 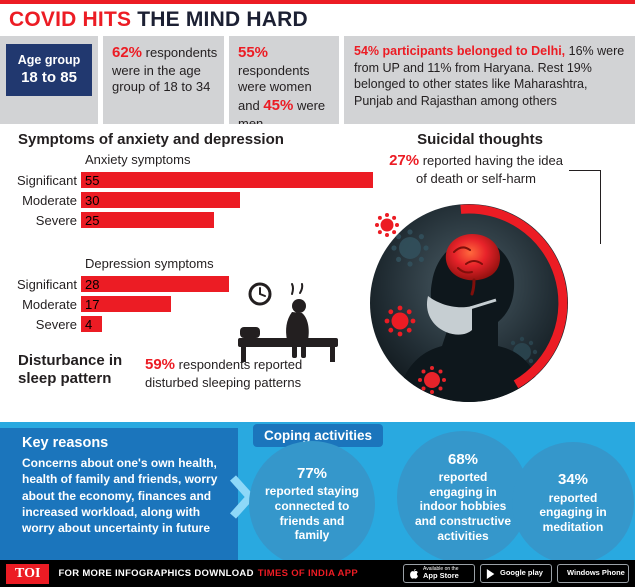 I want to click on bar-row: Moderate 30, so click(x=186, y=200).